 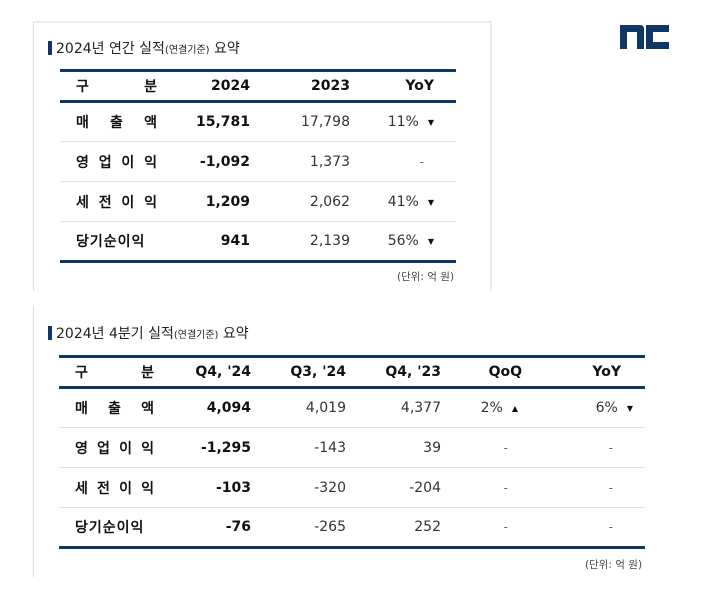 I want to click on value-q3-24: -143, so click(x=298, y=447).